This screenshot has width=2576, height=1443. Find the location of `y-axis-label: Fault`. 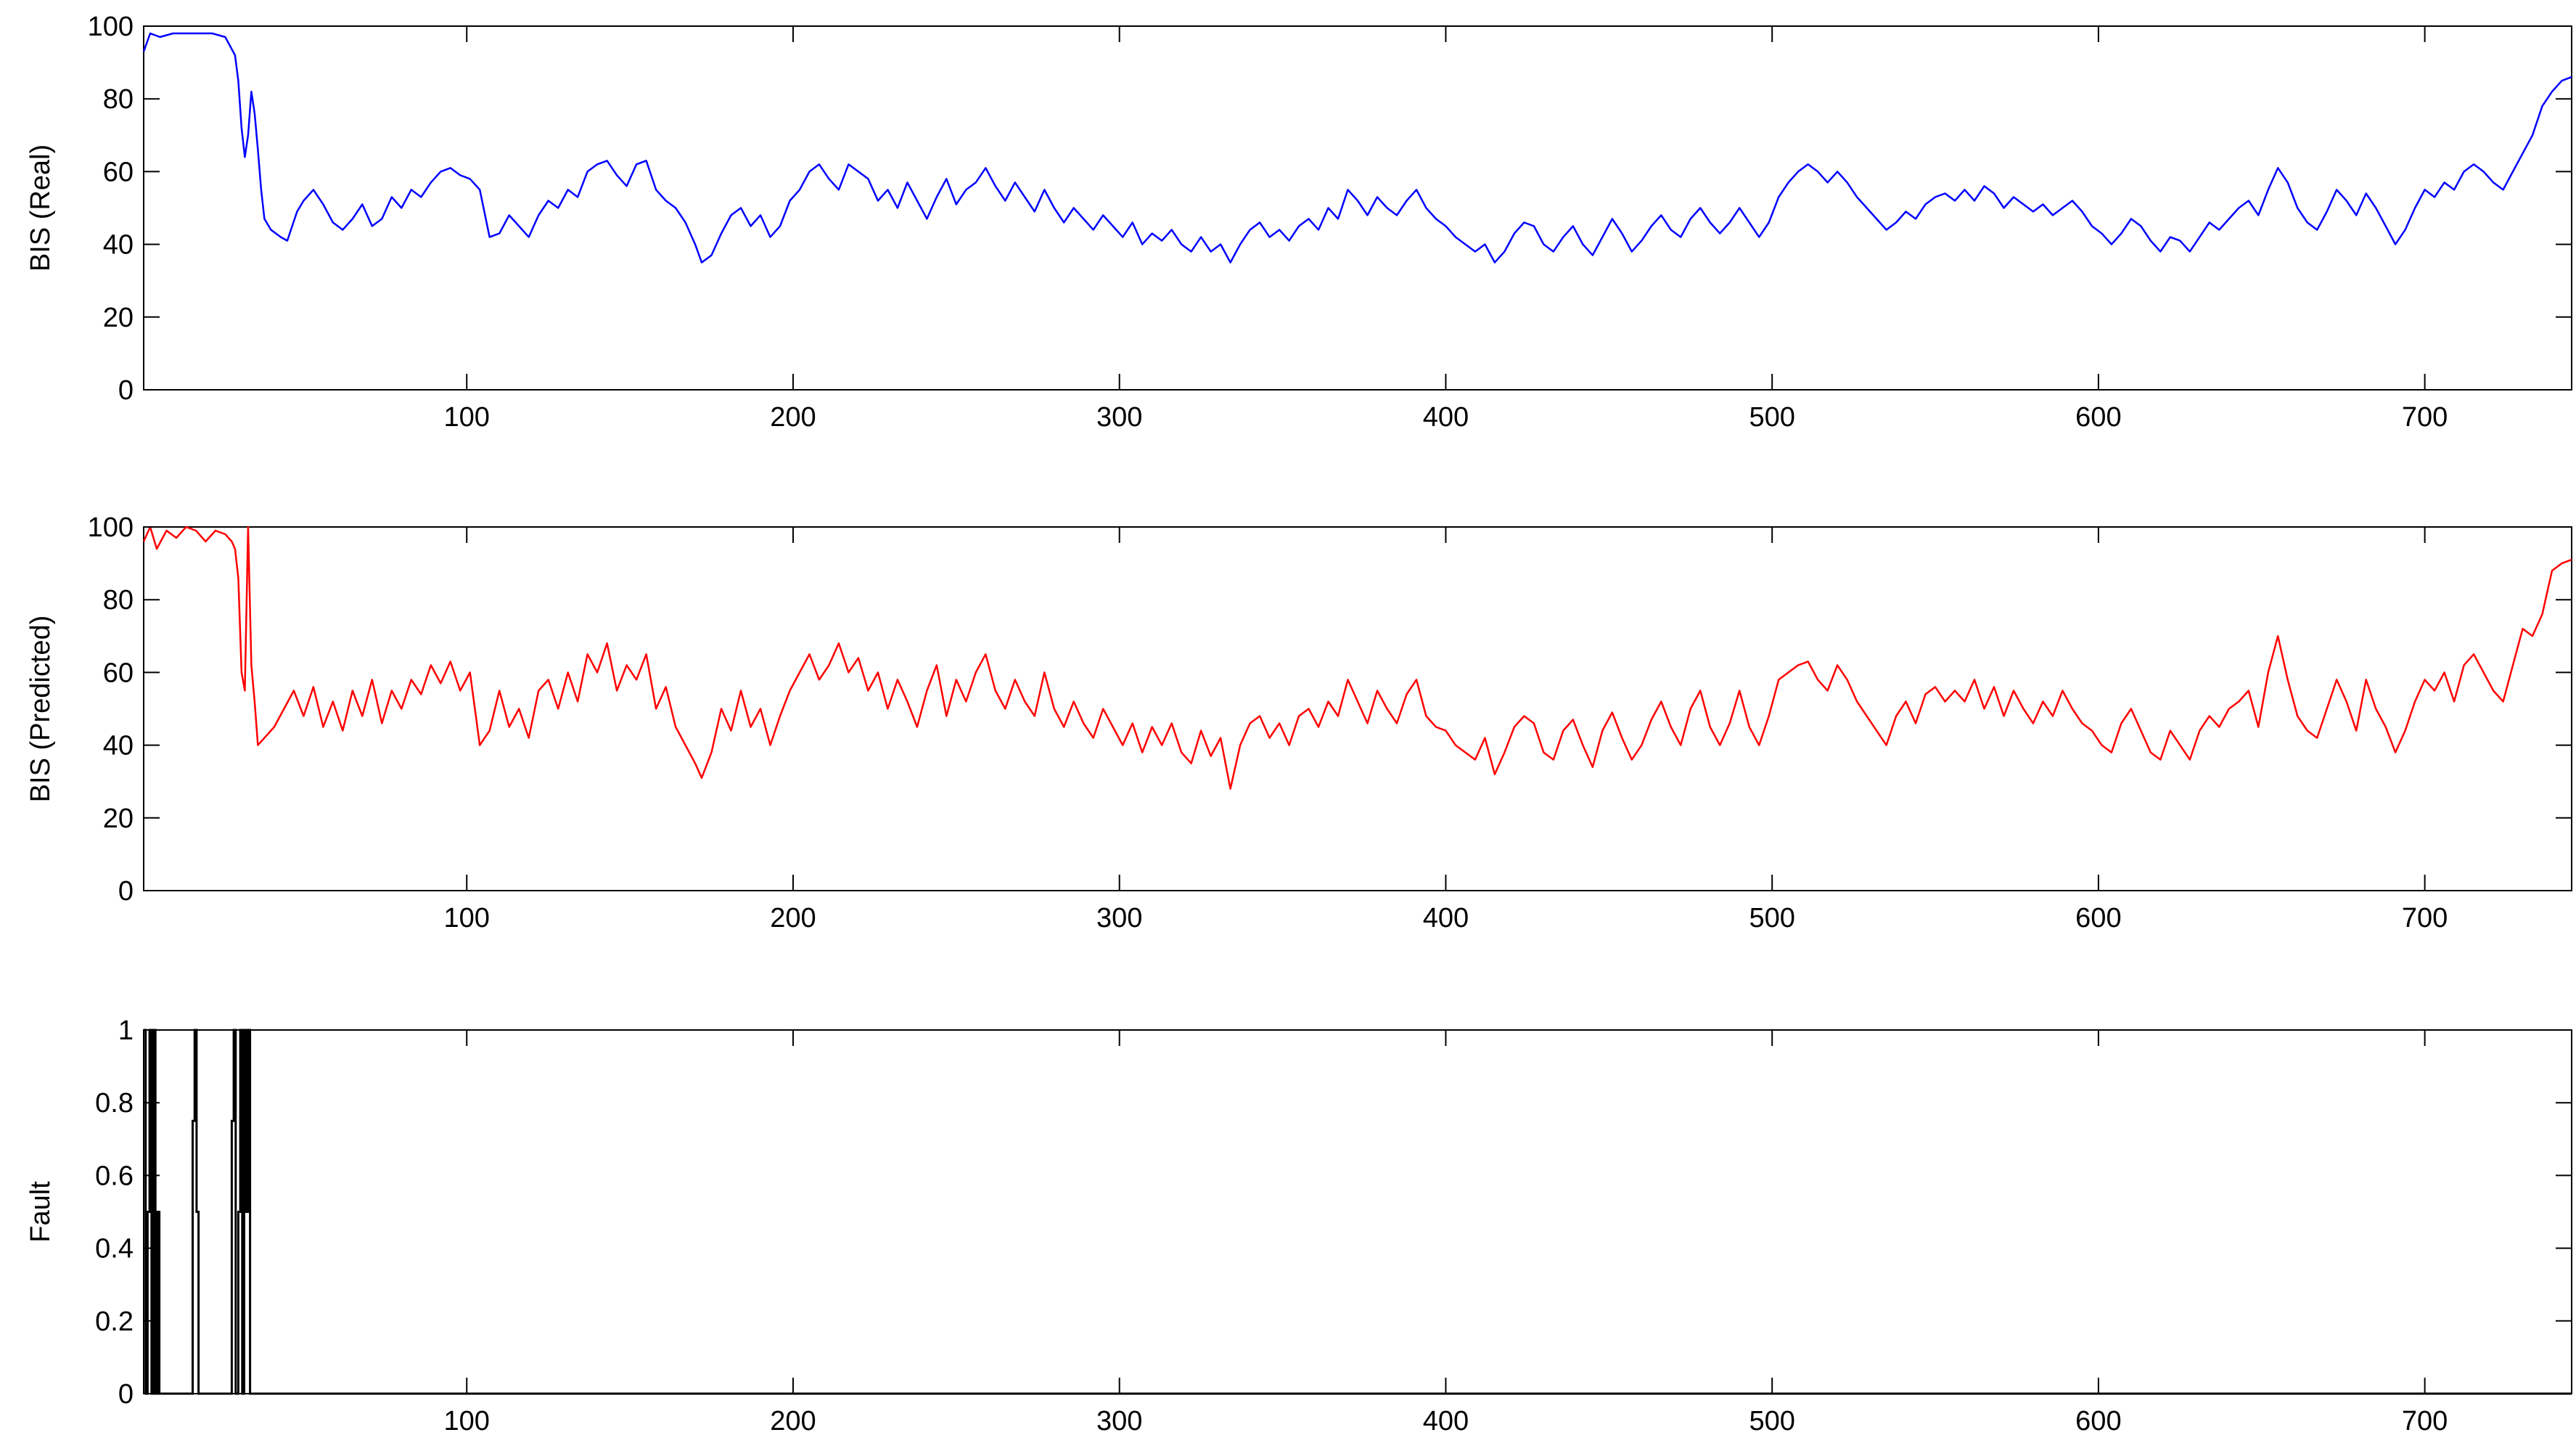

y-axis-label: Fault is located at coordinates (40, 1212).